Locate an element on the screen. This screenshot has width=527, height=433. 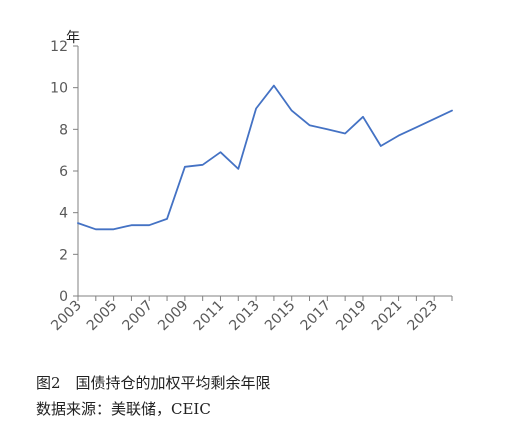
x-tick-label: 2011 is located at coordinates (209, 316).